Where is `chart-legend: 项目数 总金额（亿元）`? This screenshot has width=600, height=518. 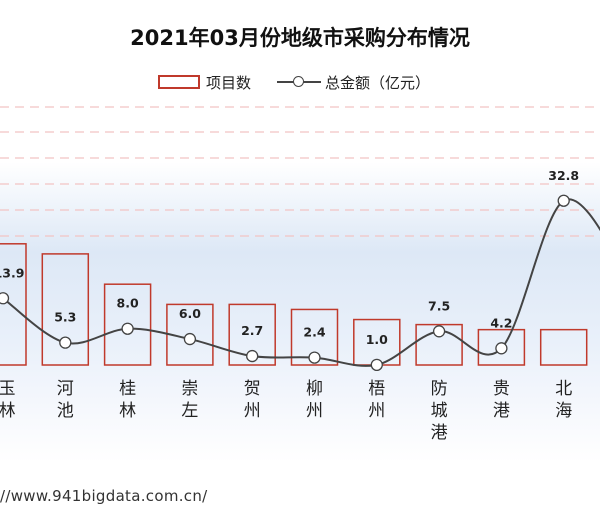 chart-legend: 项目数 总金额（亿元） is located at coordinates (294, 82).